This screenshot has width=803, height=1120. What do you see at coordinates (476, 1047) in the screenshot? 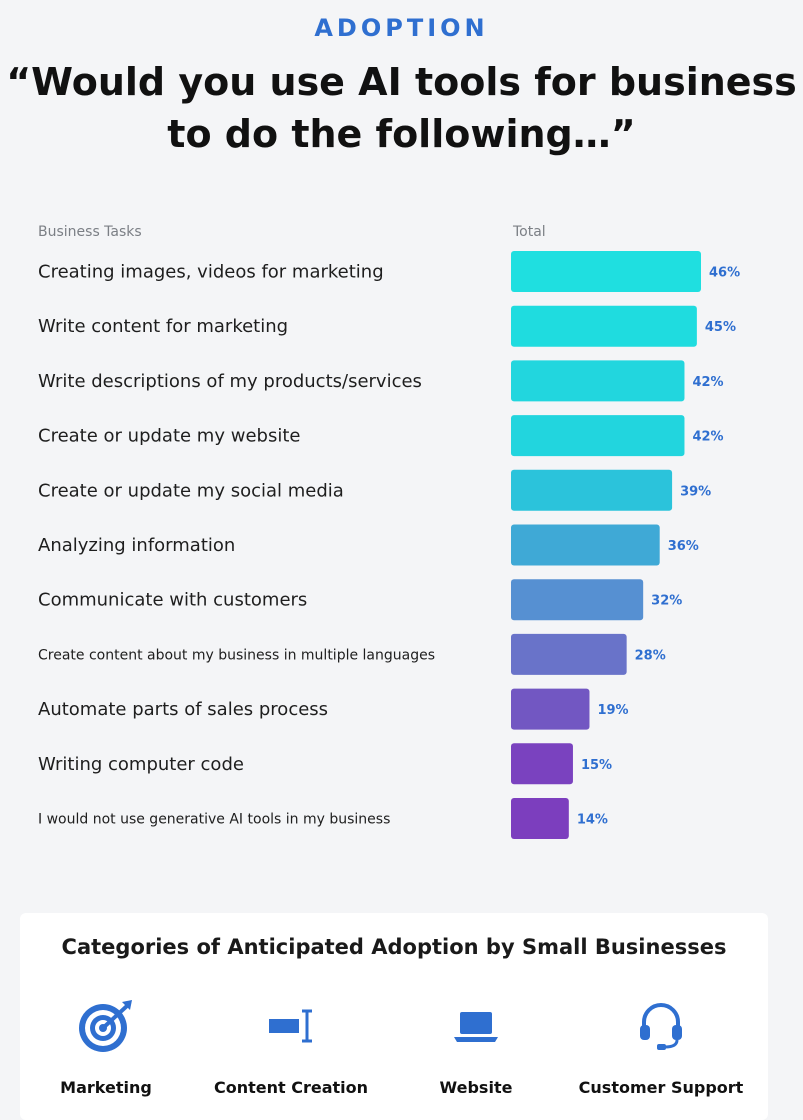
I see `category-website: Website` at bounding box center [476, 1047].